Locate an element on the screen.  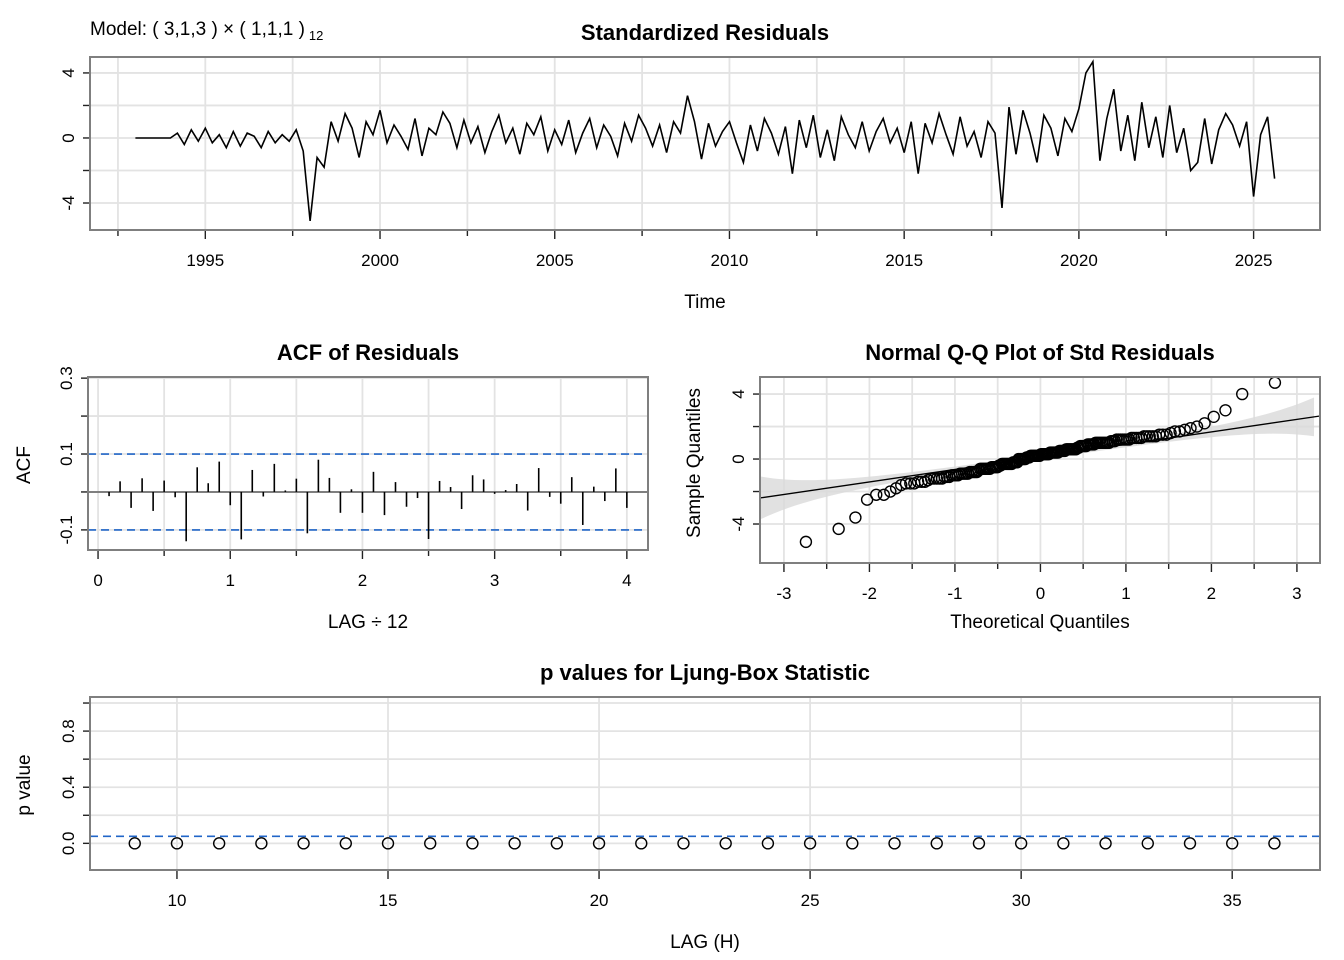
y-tick-label: -0.1 is located at coordinates (66, 529).